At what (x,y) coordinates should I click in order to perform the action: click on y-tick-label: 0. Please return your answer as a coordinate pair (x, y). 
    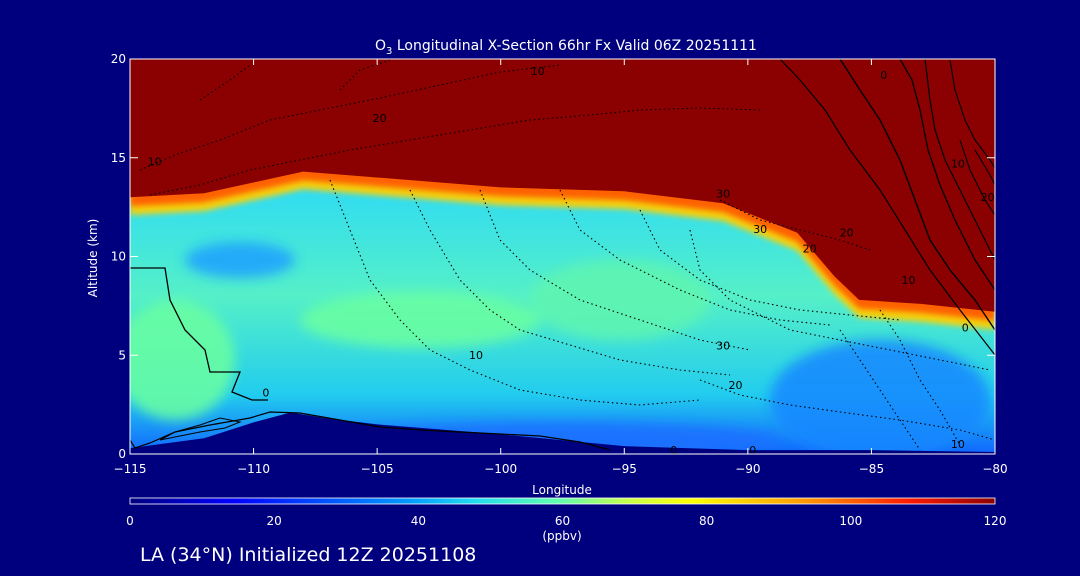
    Looking at the image, I should click on (122, 454).